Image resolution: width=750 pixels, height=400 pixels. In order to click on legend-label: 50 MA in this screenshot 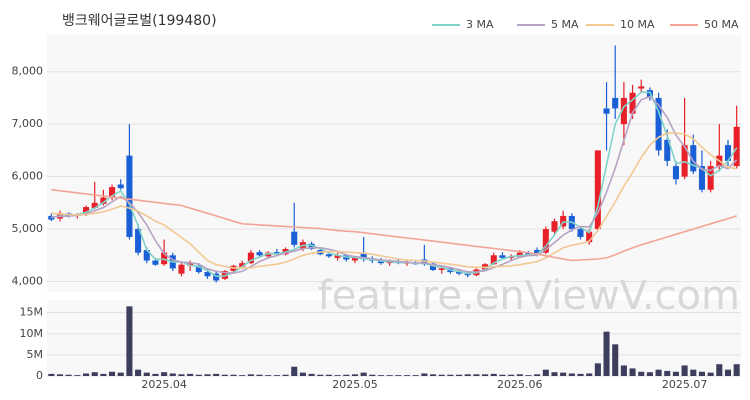, I will do `click(721, 24)`.